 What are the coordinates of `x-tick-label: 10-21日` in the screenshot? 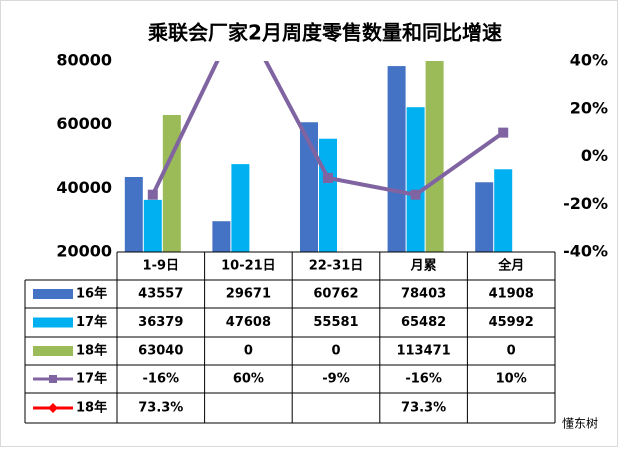 It's located at (248, 266).